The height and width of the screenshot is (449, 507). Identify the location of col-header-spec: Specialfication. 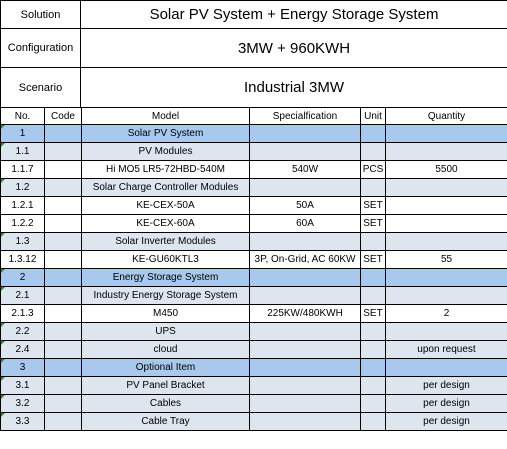
(305, 116).